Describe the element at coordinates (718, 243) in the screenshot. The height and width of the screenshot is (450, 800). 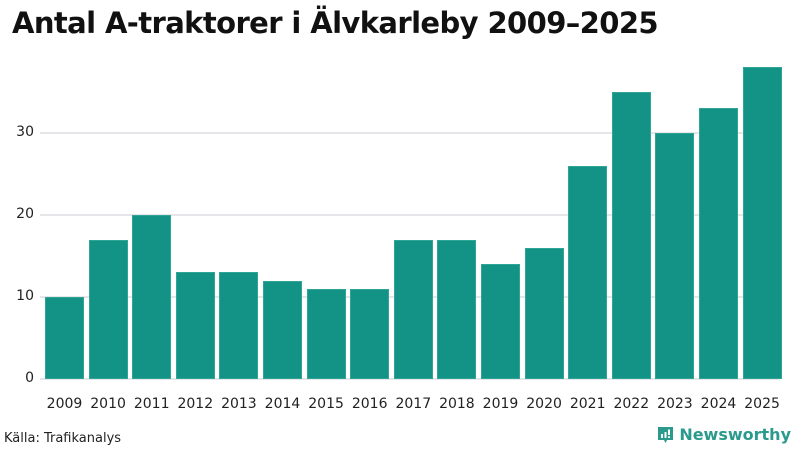
I see `bar-2024` at that location.